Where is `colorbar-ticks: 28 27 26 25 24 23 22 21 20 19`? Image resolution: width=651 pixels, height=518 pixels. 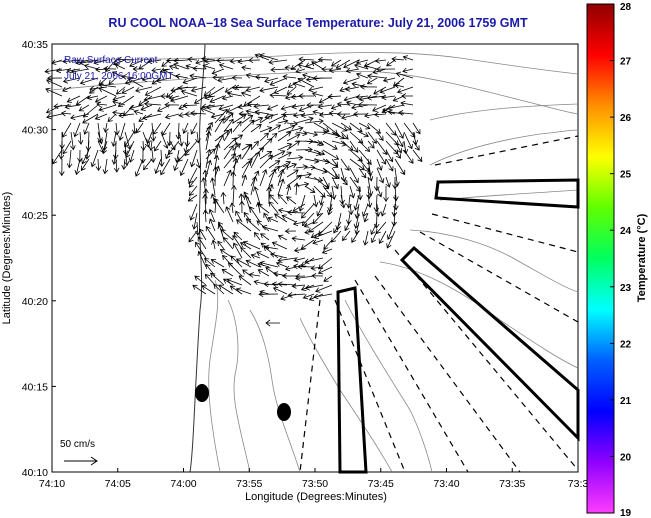 colorbar-ticks: 28 27 26 25 24 23 22 21 20 19 is located at coordinates (621, 260).